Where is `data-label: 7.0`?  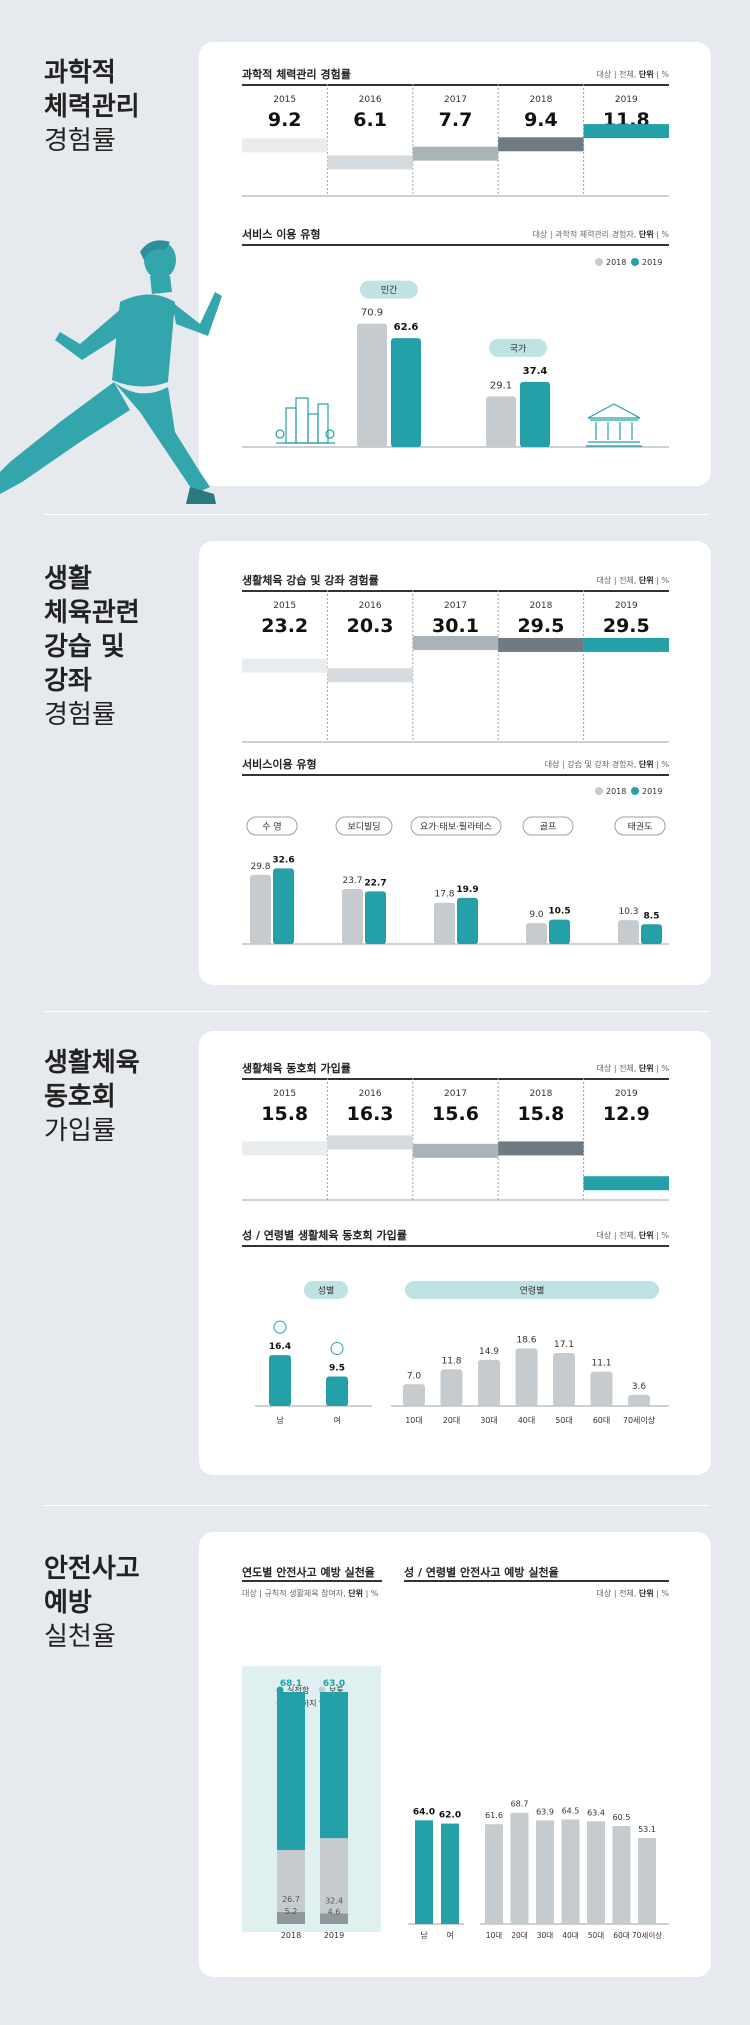 data-label: 7.0 is located at coordinates (414, 1376).